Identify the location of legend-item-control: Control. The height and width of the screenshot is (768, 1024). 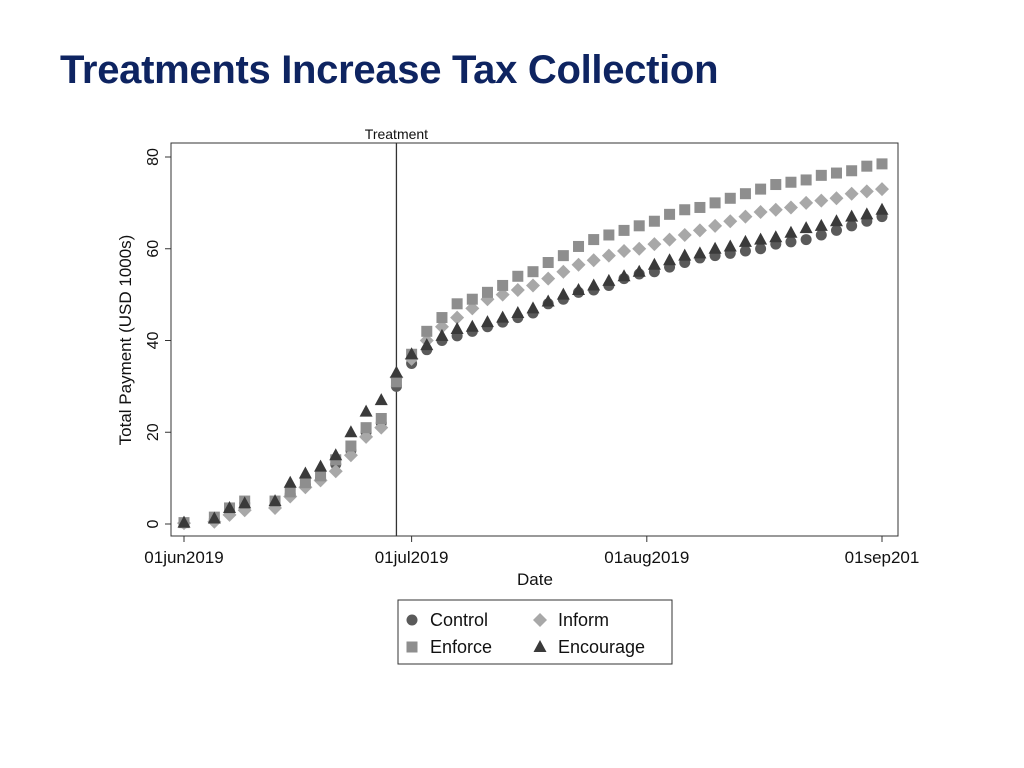
(447, 620).